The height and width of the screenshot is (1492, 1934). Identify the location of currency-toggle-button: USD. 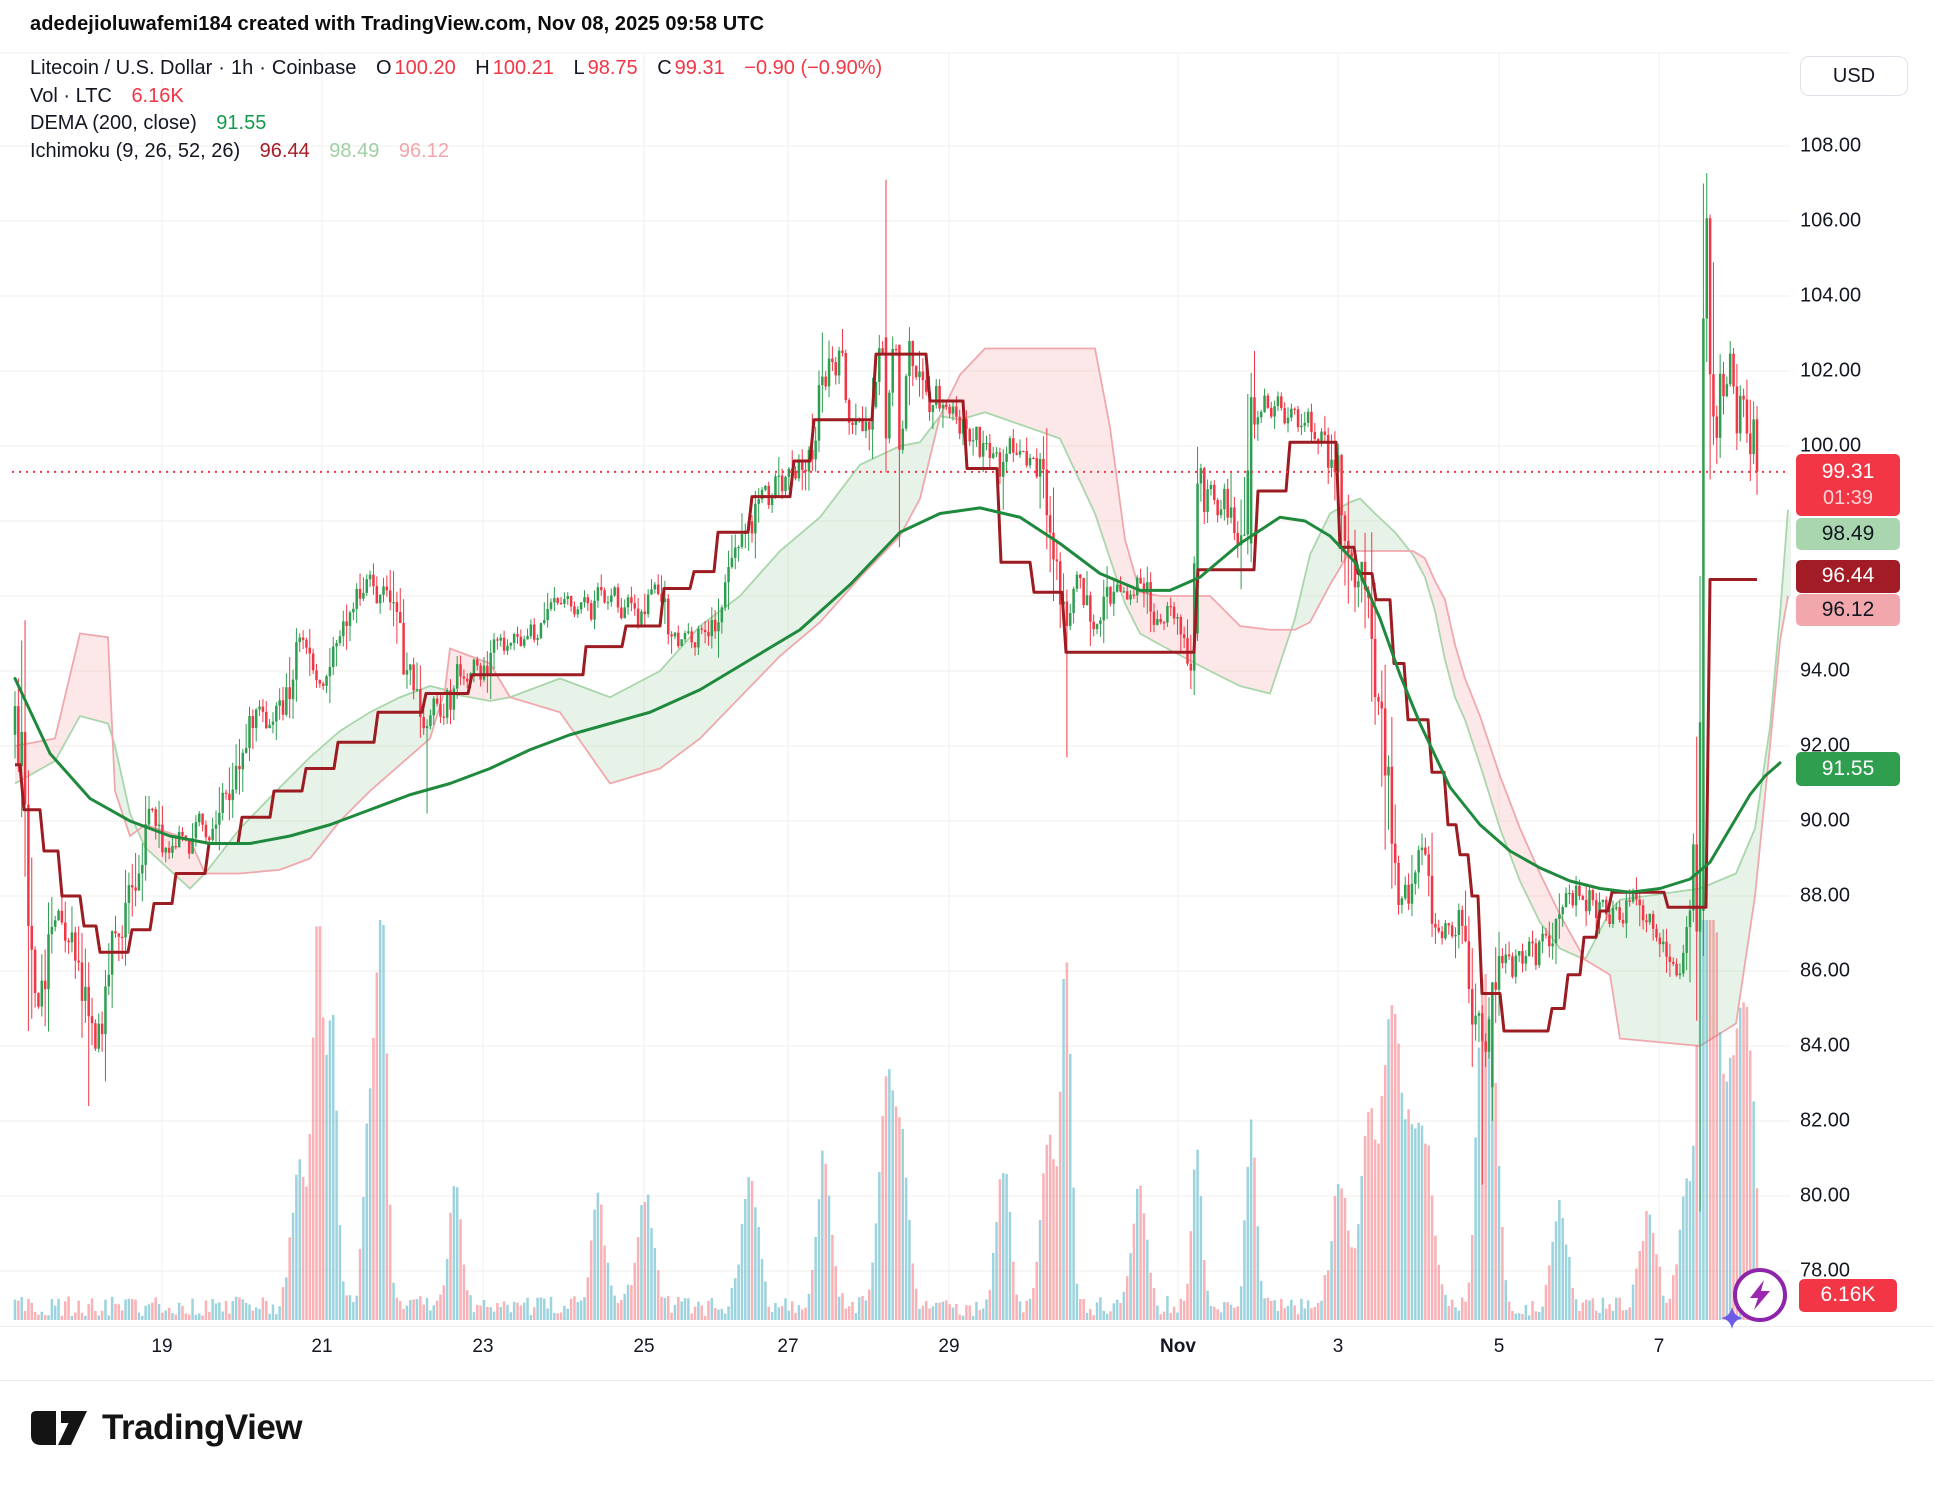
(1854, 76).